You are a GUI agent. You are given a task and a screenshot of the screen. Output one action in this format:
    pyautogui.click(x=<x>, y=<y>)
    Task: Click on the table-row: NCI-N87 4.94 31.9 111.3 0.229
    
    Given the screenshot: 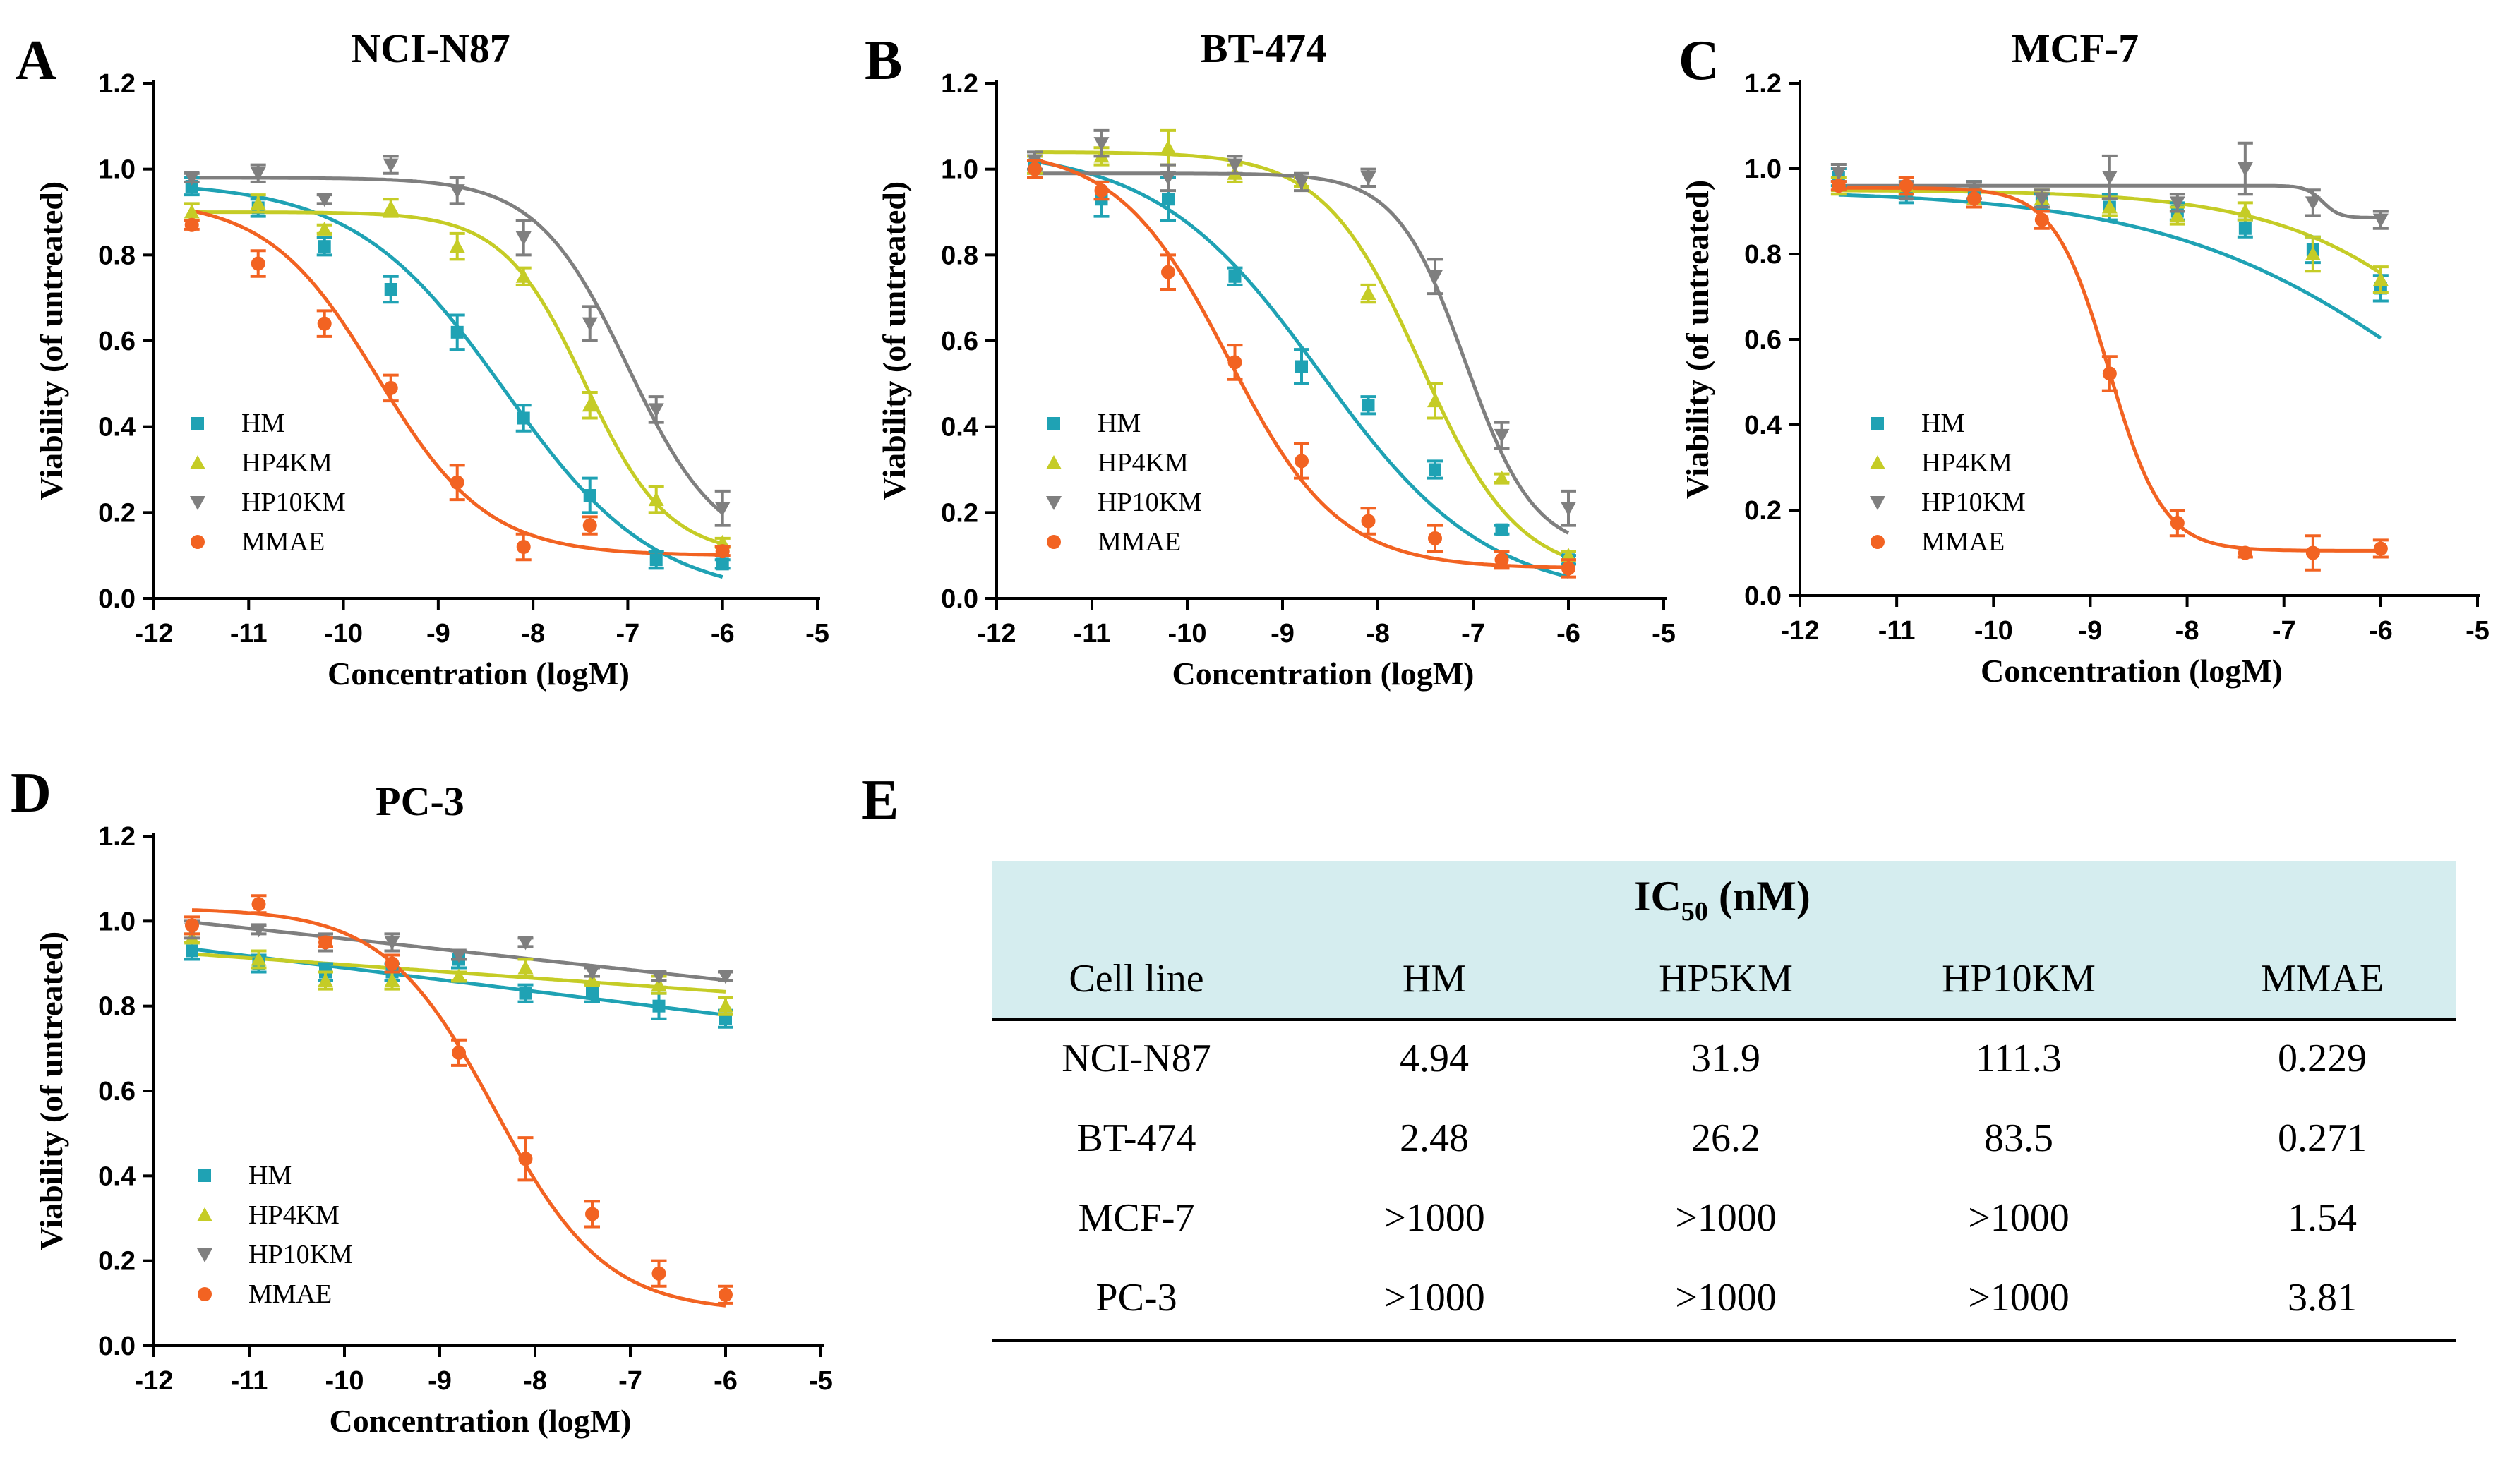 What is the action you would take?
    pyautogui.click(x=1714, y=1058)
    